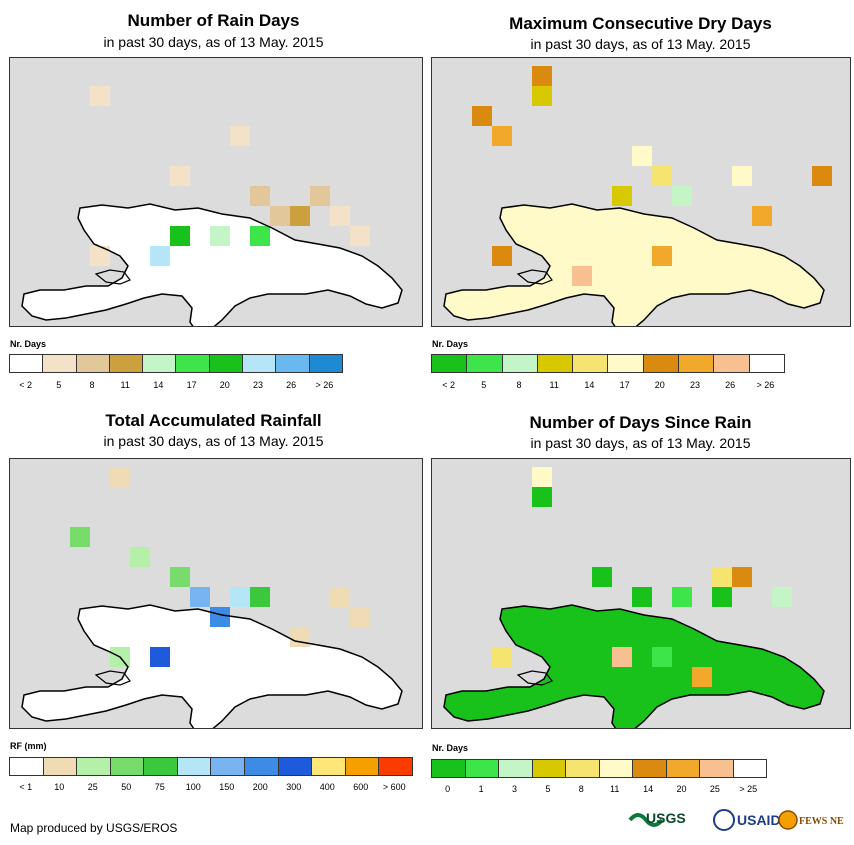 The height and width of the screenshot is (845, 854). What do you see at coordinates (361, 787) in the screenshot?
I see `legend-label: 600` at bounding box center [361, 787].